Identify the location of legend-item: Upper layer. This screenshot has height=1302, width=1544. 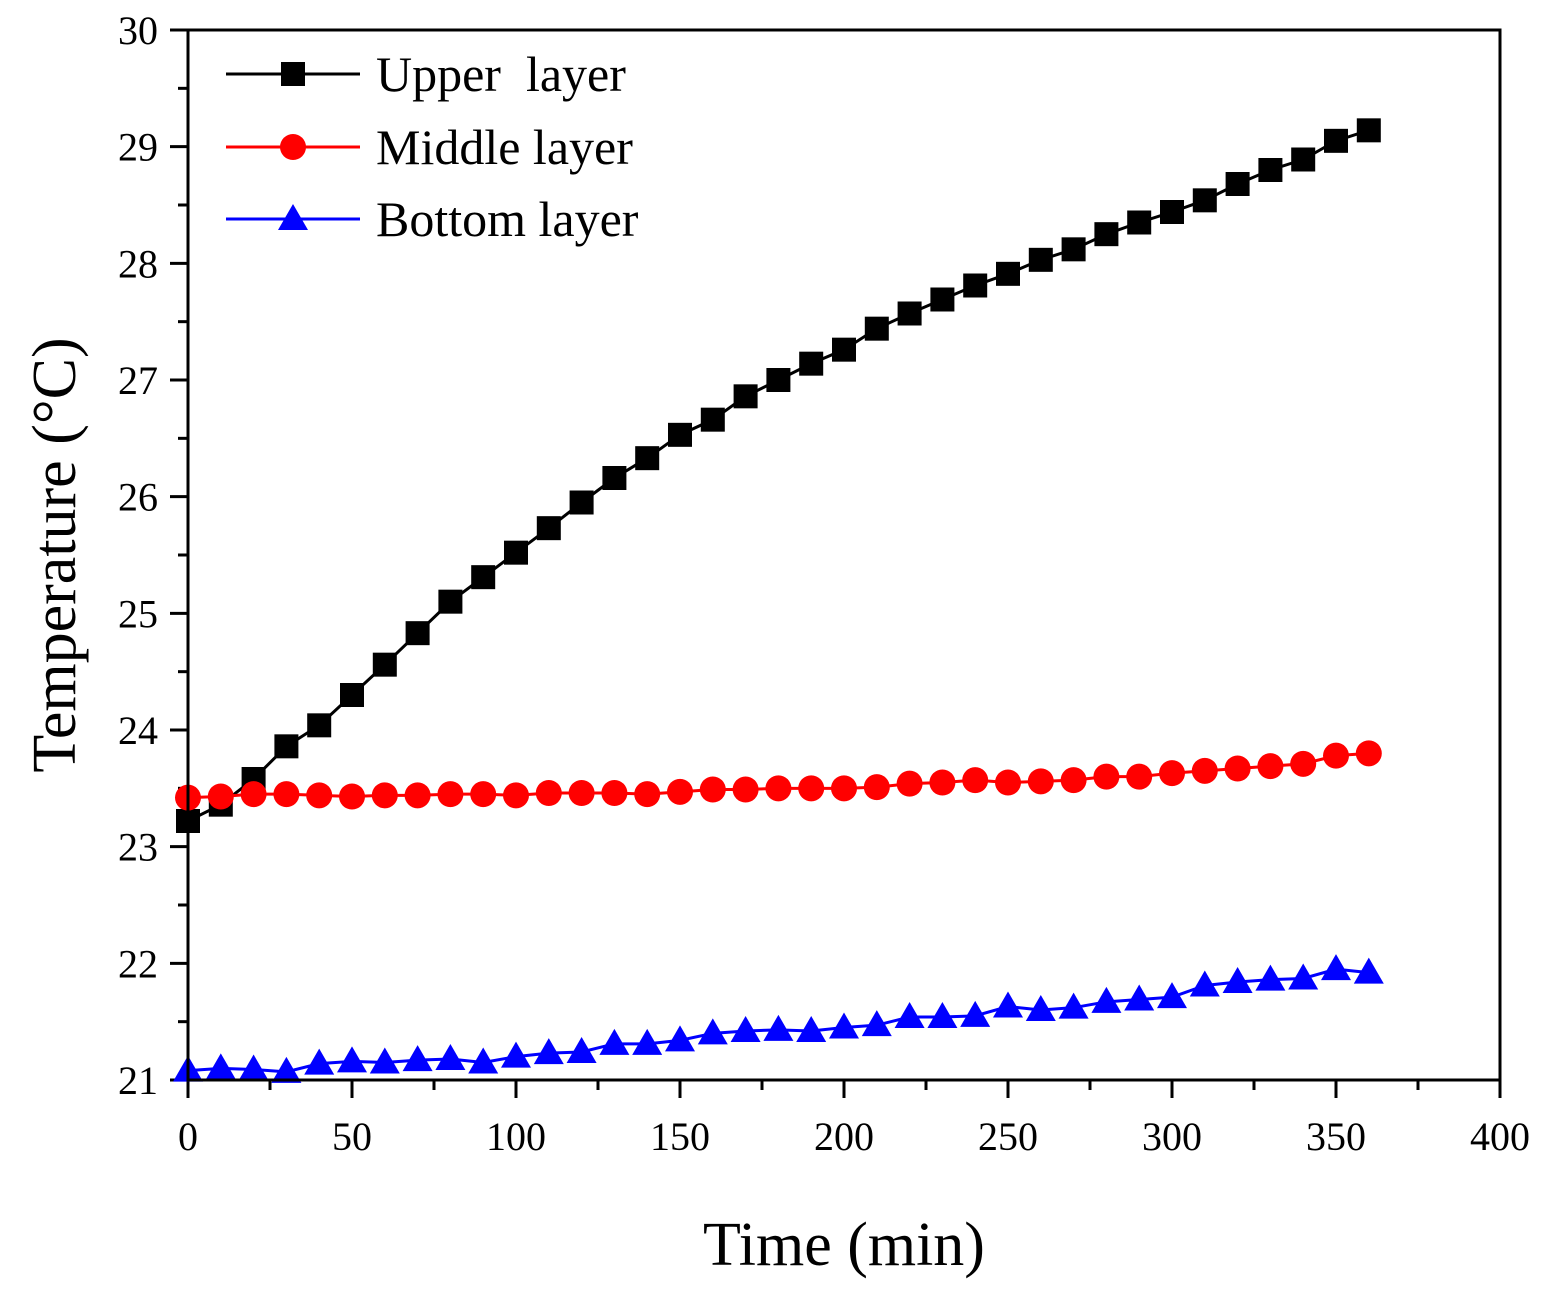
(426, 74).